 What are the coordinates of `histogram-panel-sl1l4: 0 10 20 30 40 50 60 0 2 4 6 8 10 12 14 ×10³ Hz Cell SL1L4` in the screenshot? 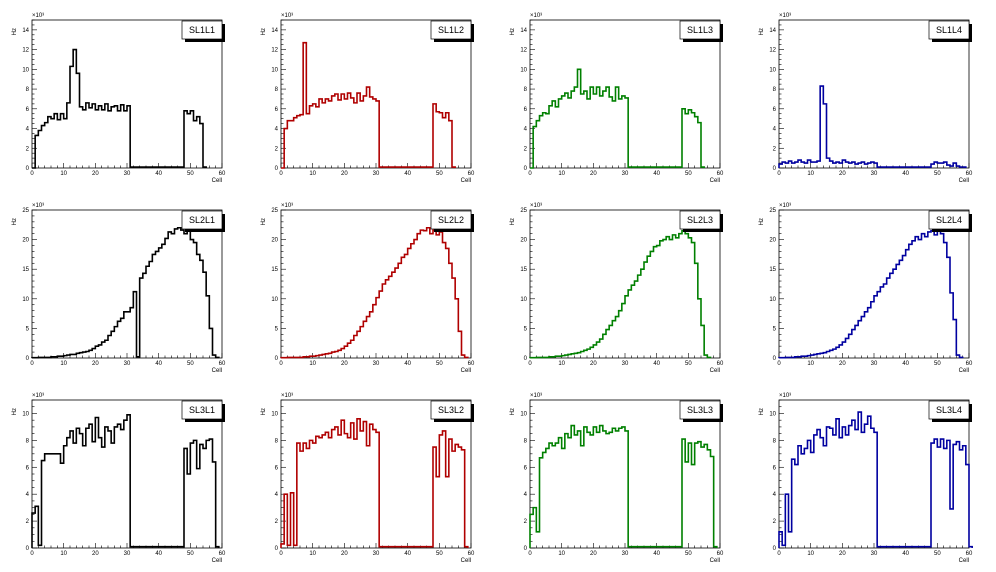 It's located at (871, 95).